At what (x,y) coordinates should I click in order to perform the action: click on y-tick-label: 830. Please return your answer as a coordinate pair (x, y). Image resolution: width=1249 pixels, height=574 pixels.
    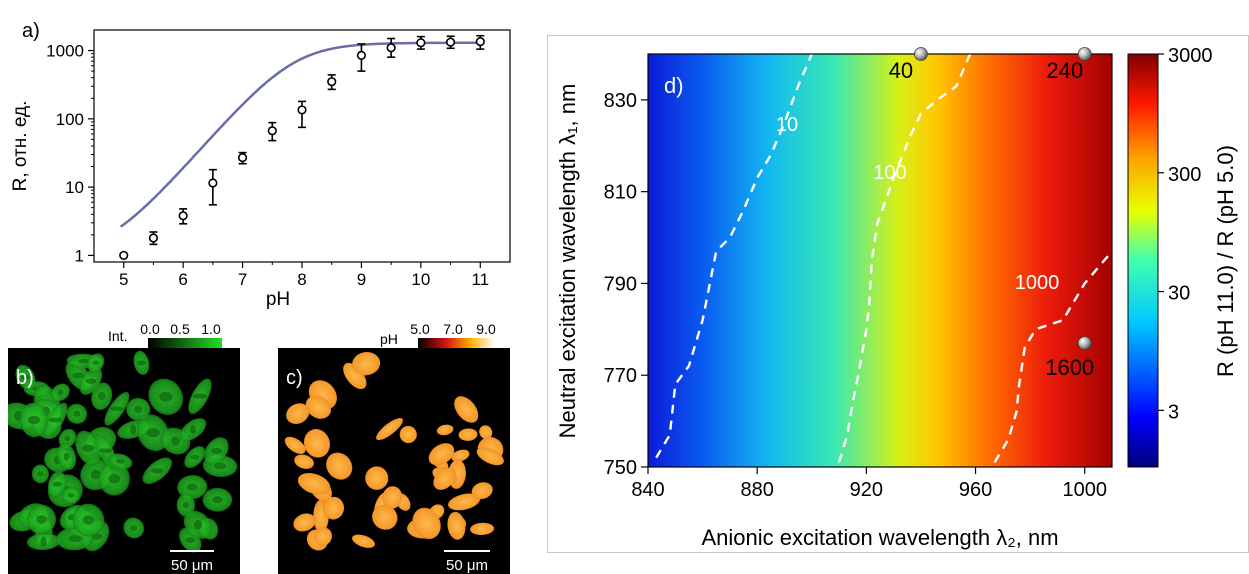
    Looking at the image, I should click on (620, 101).